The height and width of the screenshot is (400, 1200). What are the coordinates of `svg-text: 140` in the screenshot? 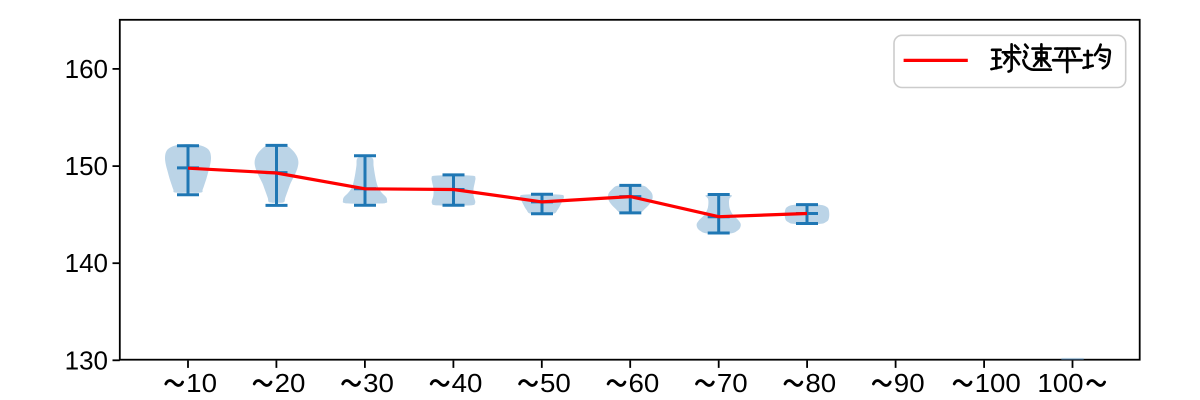 It's located at (86, 263).